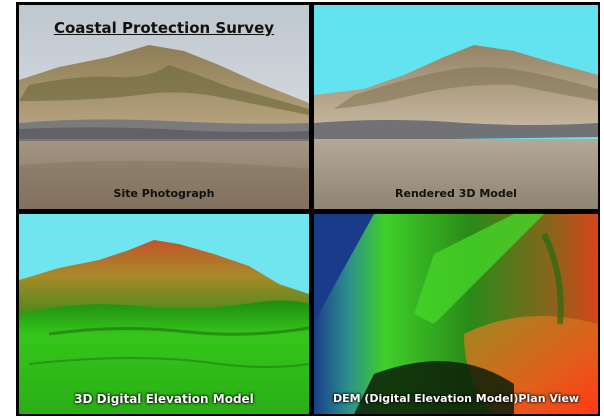  What do you see at coordinates (164, 193) in the screenshot?
I see `site-photograph-caption: Site Photograph` at bounding box center [164, 193].